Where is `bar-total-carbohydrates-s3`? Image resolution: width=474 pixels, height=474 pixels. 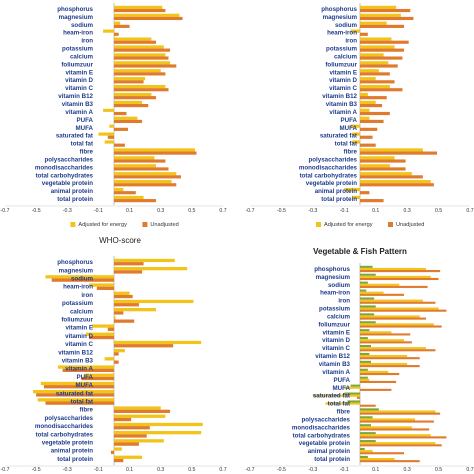
bar-total-carbohydrates-s3 is located at coordinates (403, 437).